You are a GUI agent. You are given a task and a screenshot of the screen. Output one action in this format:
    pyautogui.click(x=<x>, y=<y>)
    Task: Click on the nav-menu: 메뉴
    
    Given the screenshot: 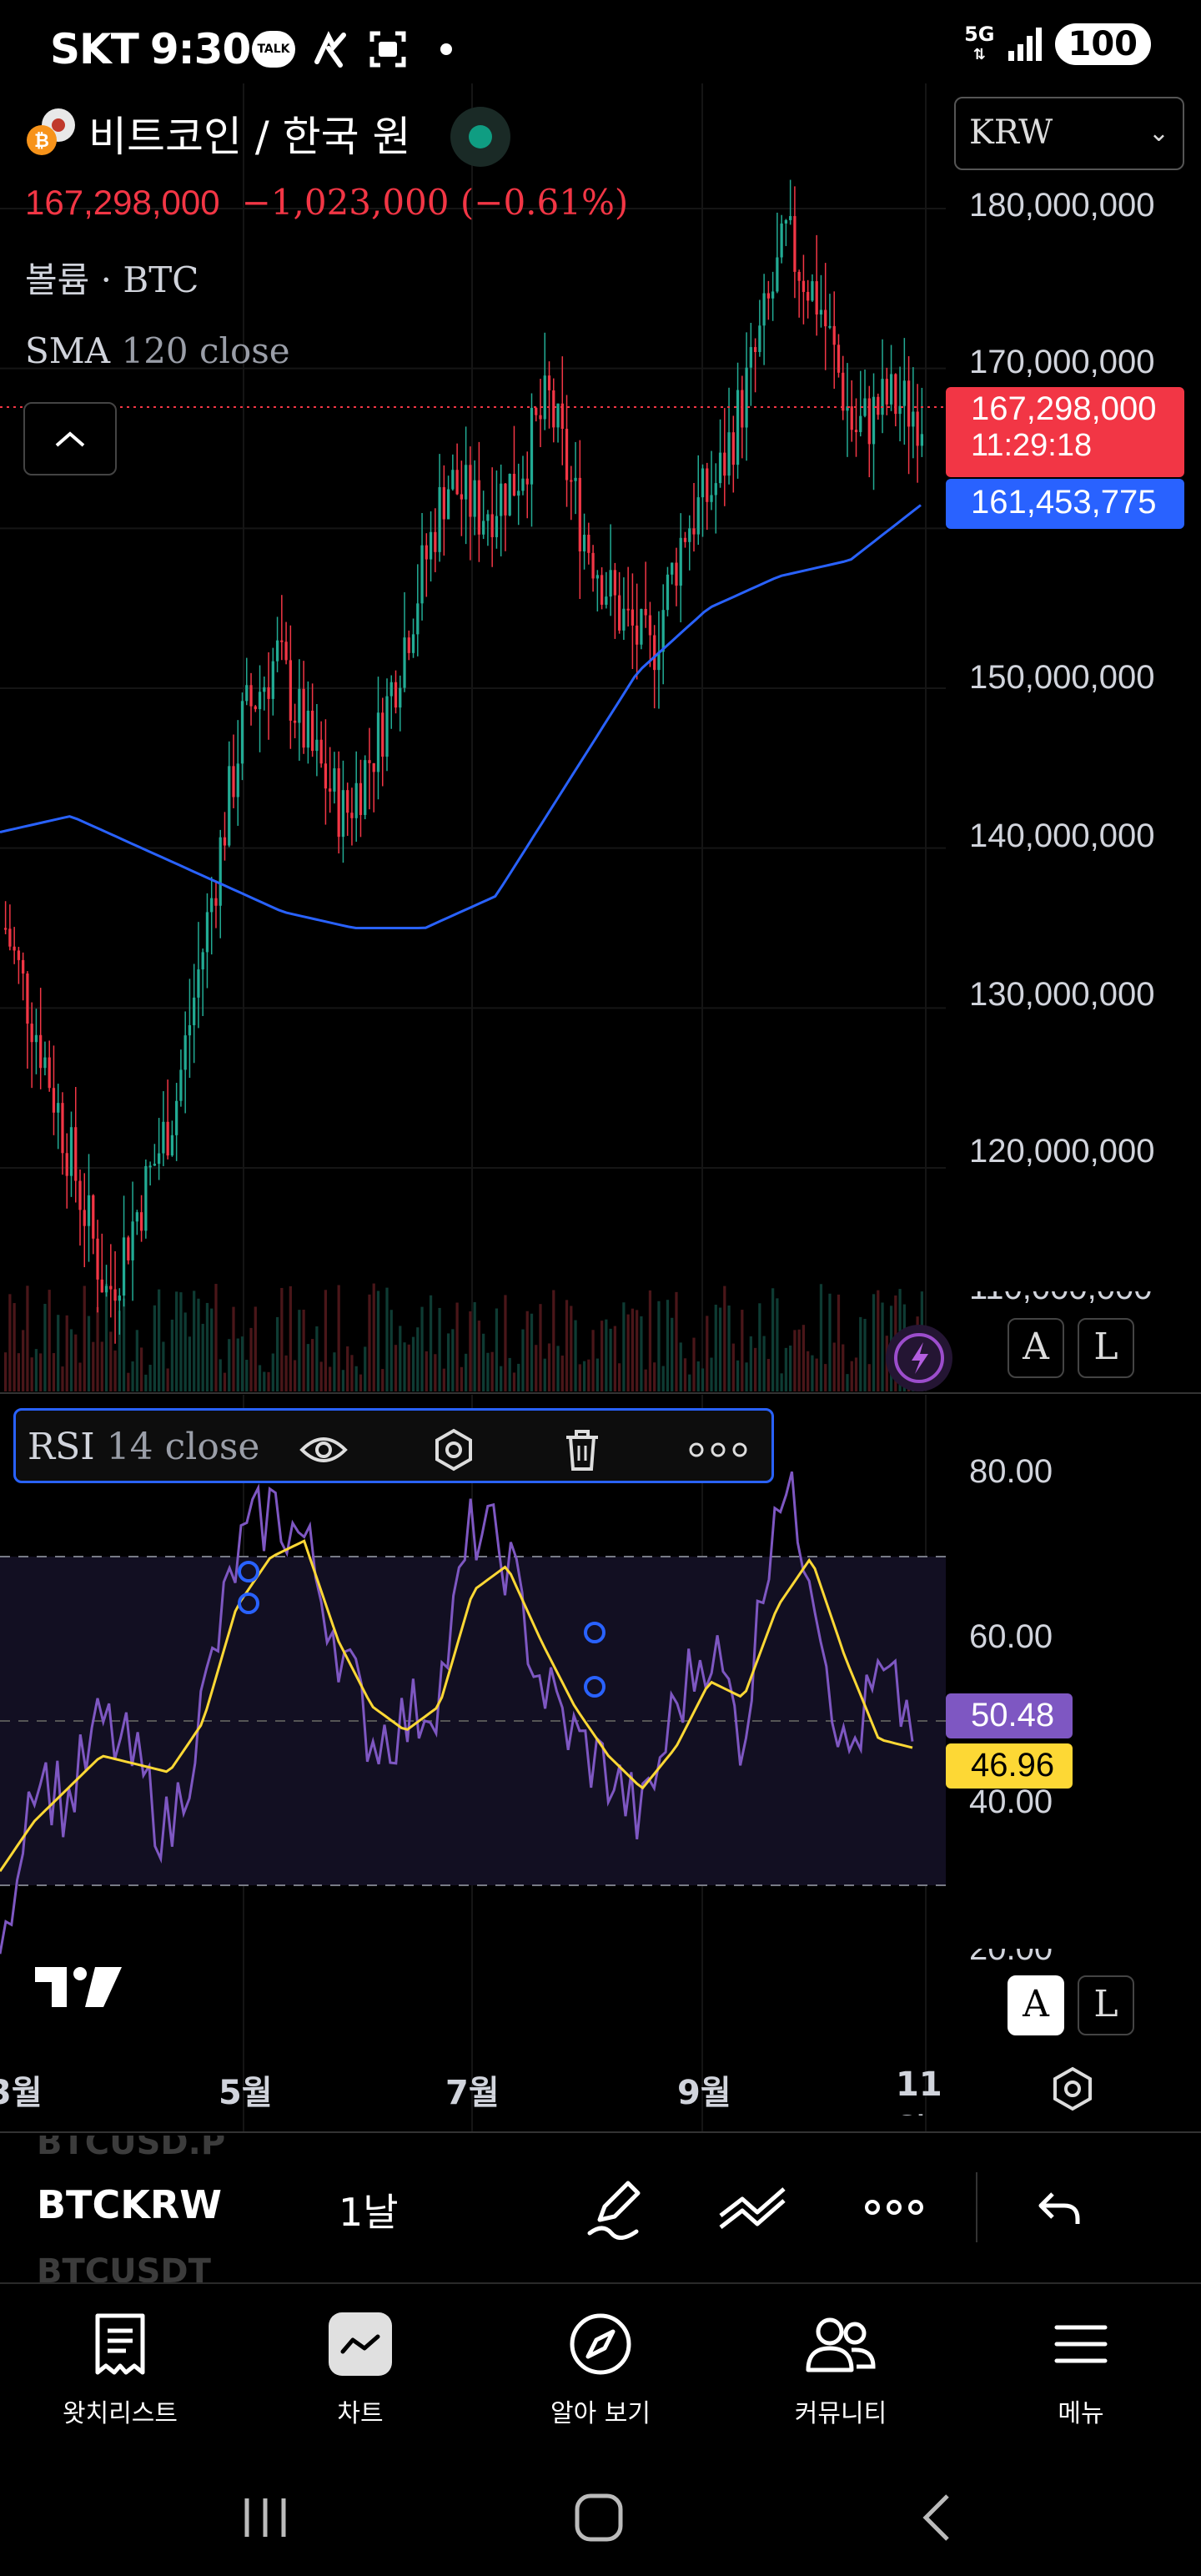 What is the action you would take?
    pyautogui.click(x=1081, y=2365)
    